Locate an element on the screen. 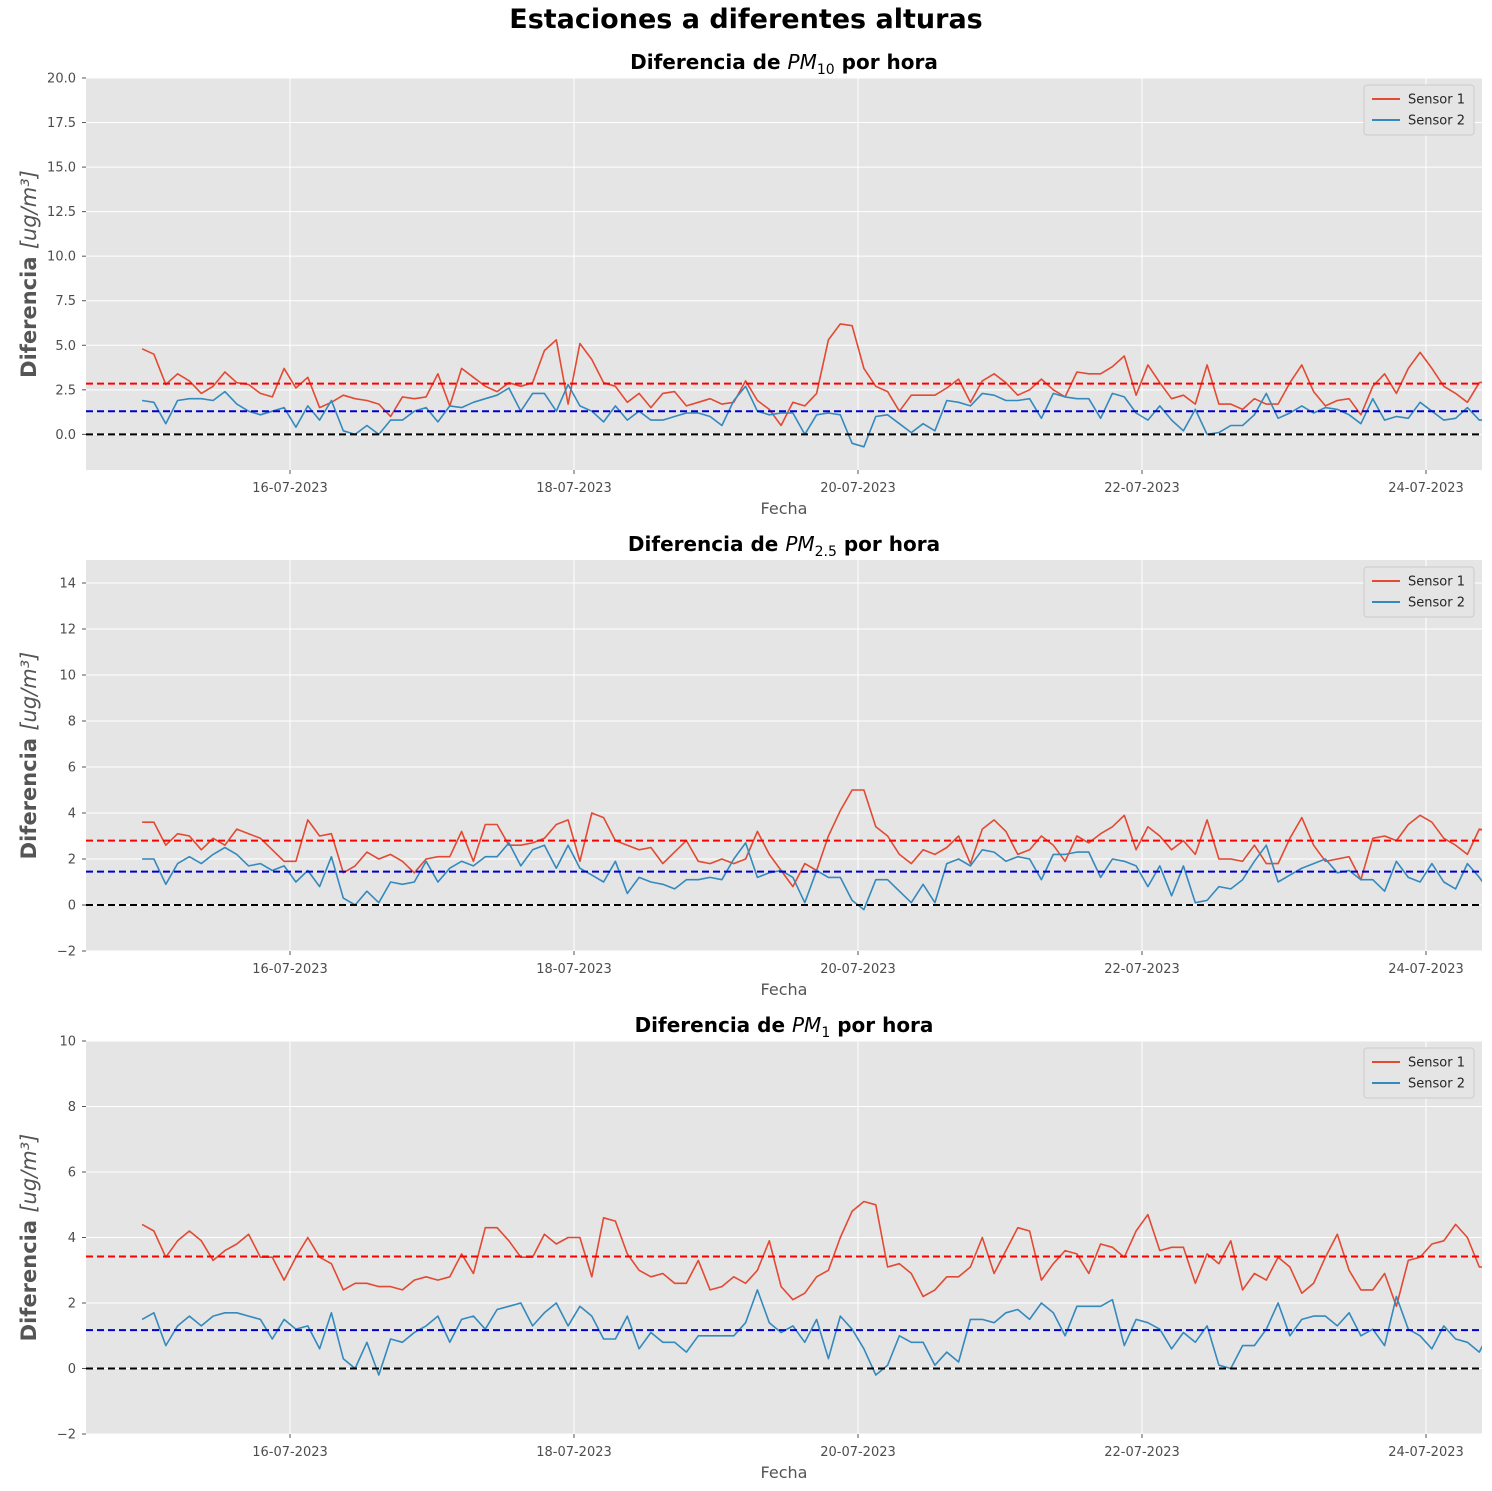 This screenshot has width=1492, height=1491. y-tick-label: 14 is located at coordinates (67, 584).